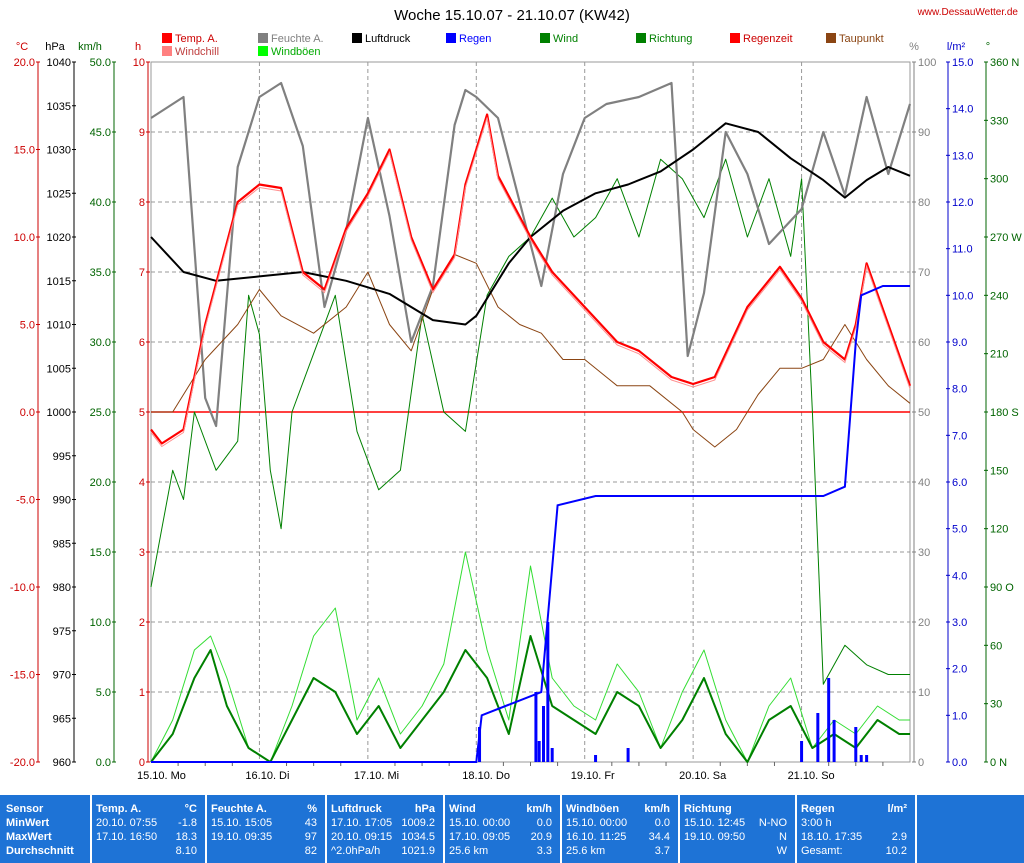  Describe the element at coordinates (962, 156) in the screenshot. I see `rain-tick-label: 13.0` at that location.